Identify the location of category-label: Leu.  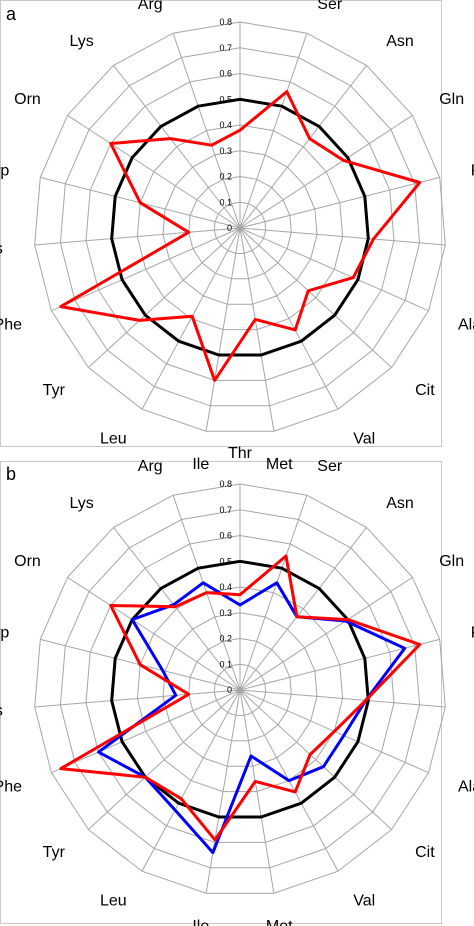
(113, 900).